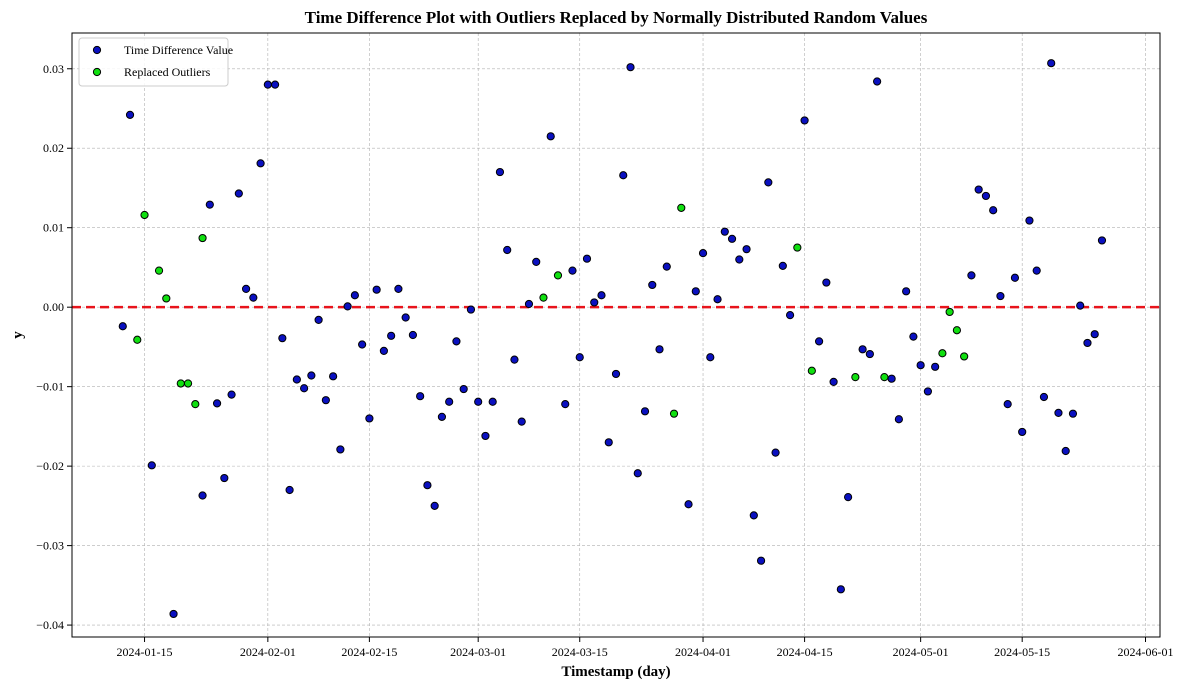 This screenshot has width=1188, height=690. What do you see at coordinates (18, 335) in the screenshot?
I see `y-axis-label: y` at bounding box center [18, 335].